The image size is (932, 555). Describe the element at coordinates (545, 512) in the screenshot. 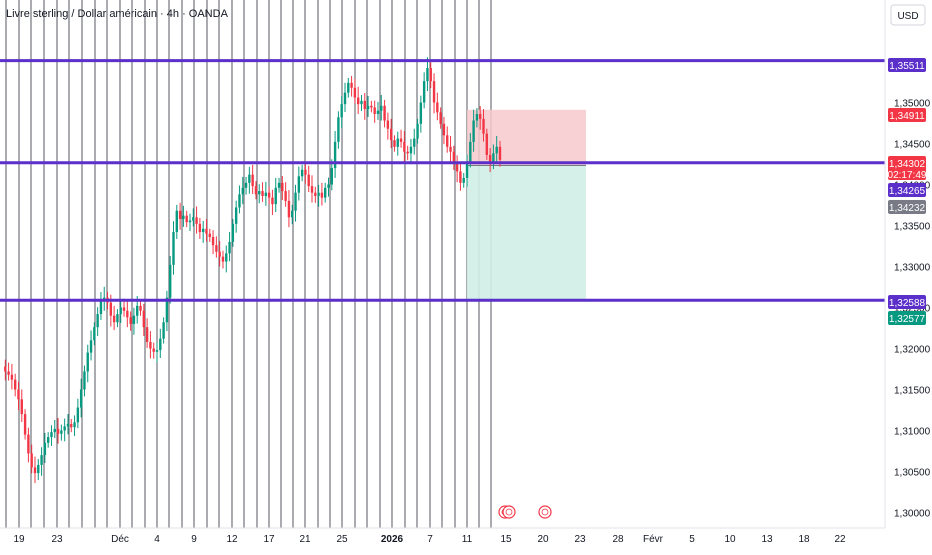

I see `event-flag-icon` at that location.